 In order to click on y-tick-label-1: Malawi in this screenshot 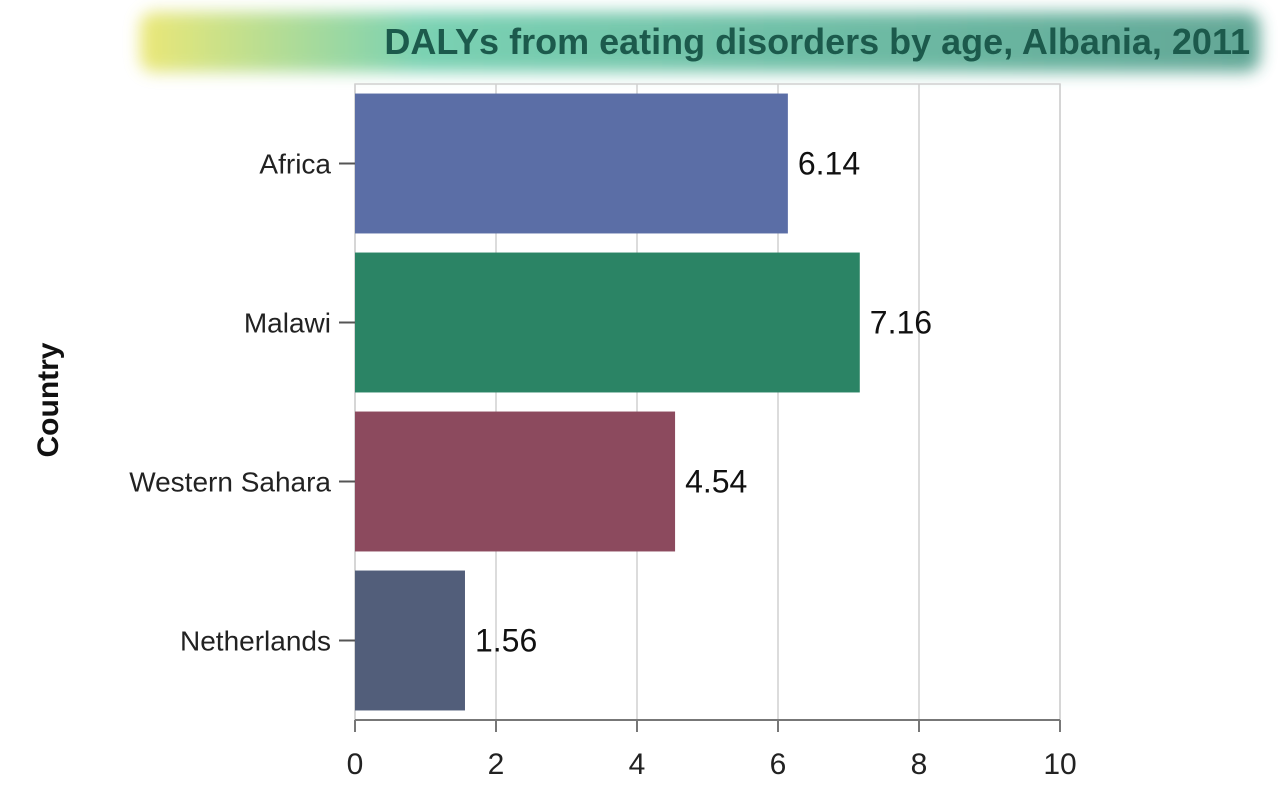, I will do `click(287, 323)`.